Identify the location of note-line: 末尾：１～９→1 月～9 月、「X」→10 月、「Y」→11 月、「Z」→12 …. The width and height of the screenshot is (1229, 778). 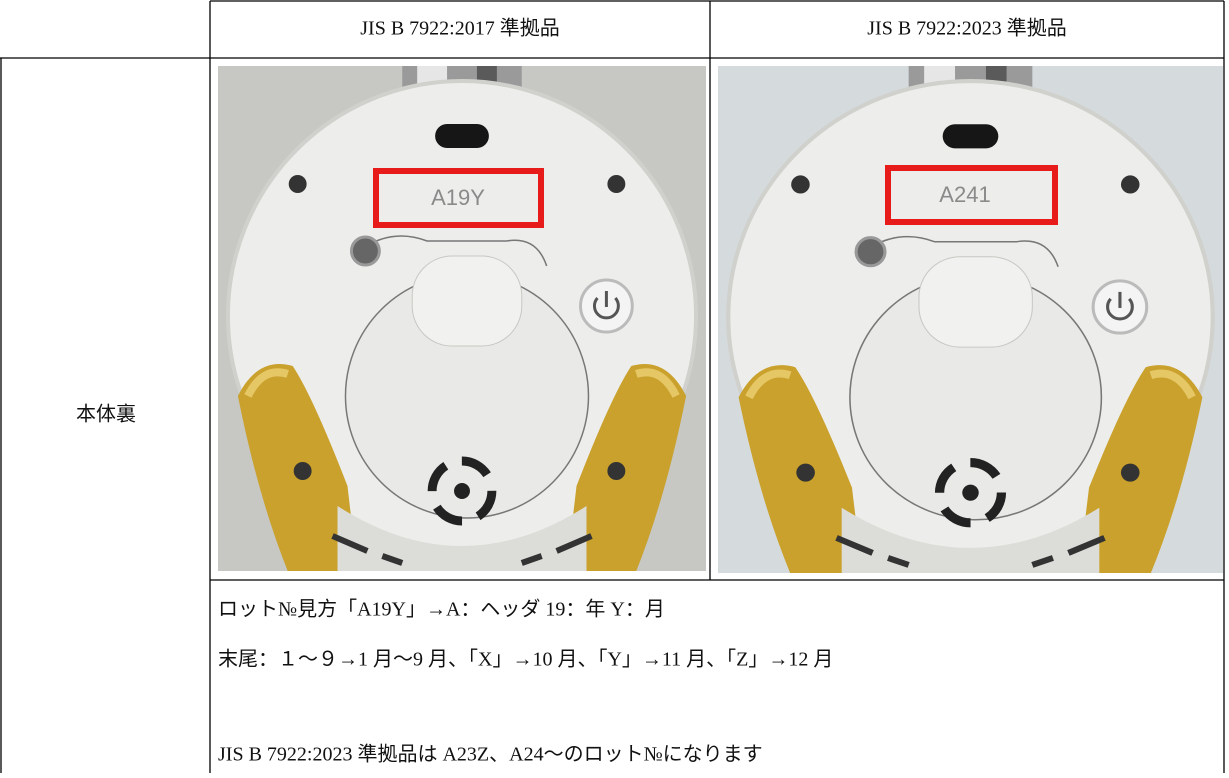
(525, 659).